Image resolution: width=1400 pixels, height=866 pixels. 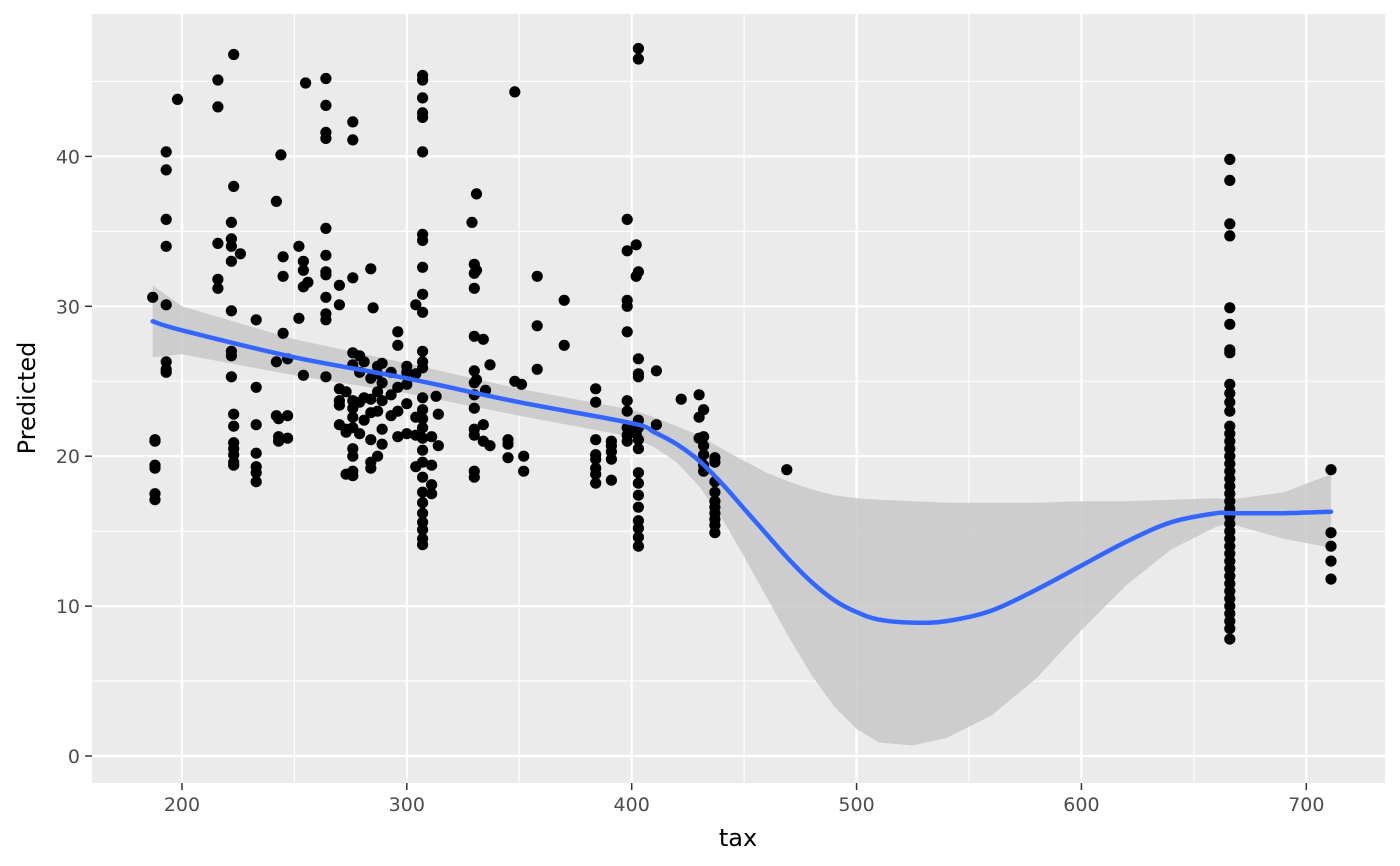 What do you see at coordinates (182, 805) in the screenshot?
I see `x-tick-label: 200` at bounding box center [182, 805].